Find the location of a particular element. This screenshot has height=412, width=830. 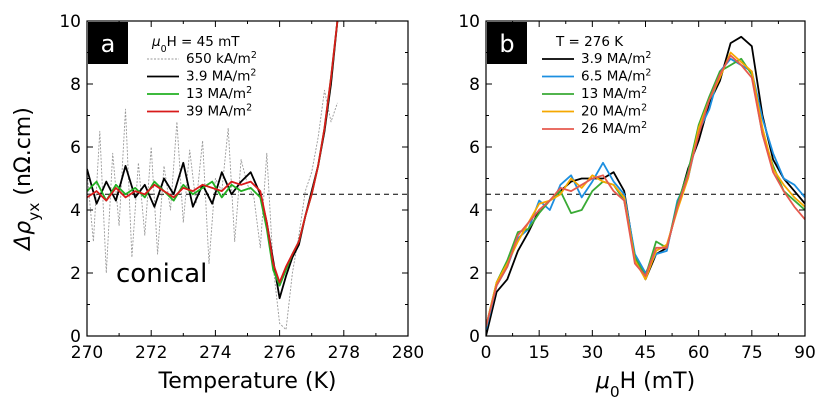

panel-tag: b is located at coordinates (507, 43).